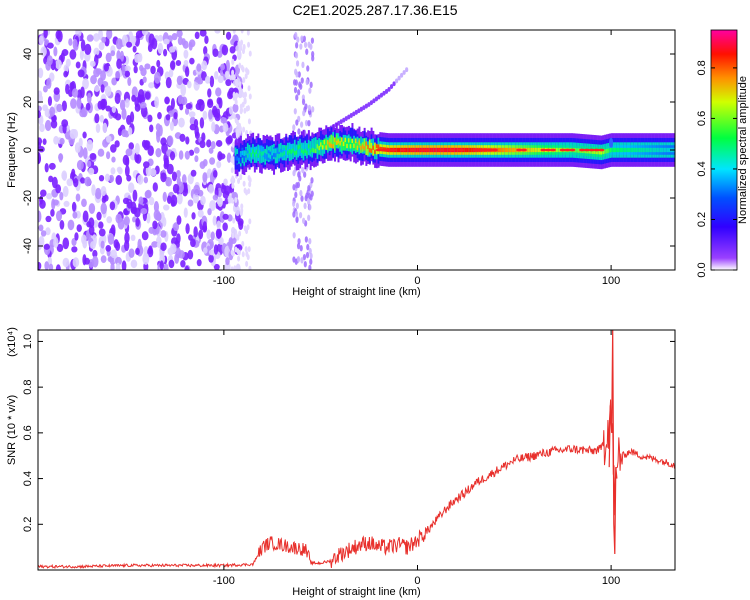  Describe the element at coordinates (145, 150) in the screenshot. I see `noise-region` at that location.